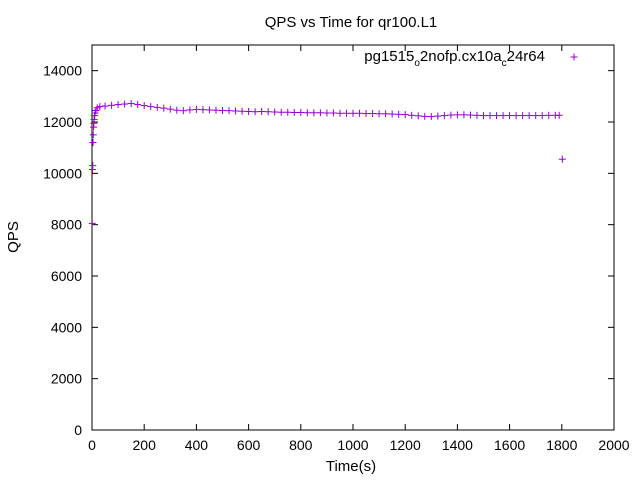 This screenshot has height=480, width=640. I want to click on y-tick-label: 2000, so click(66, 379).